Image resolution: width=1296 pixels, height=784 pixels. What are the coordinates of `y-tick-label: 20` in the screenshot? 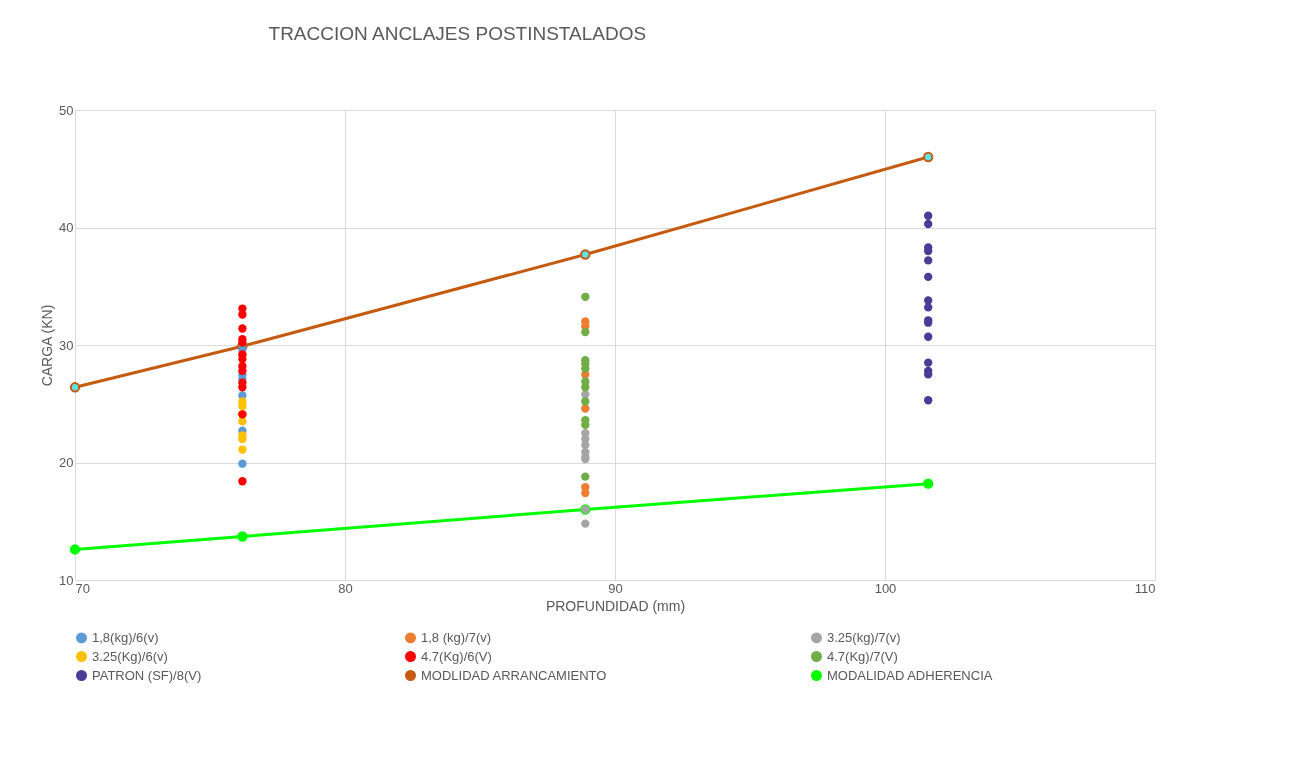 It's located at (66, 462).